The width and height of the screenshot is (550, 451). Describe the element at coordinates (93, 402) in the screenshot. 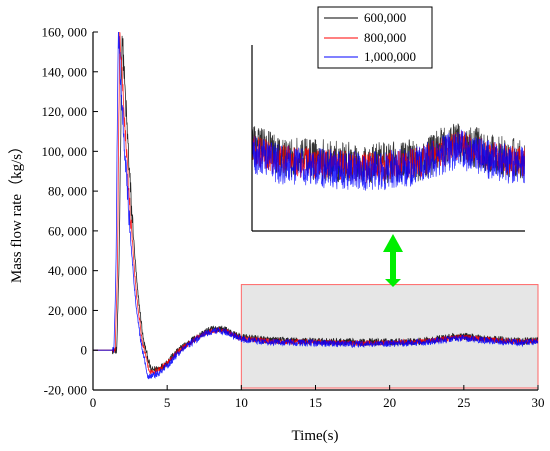

I see `x-tick-label: 0` at that location.